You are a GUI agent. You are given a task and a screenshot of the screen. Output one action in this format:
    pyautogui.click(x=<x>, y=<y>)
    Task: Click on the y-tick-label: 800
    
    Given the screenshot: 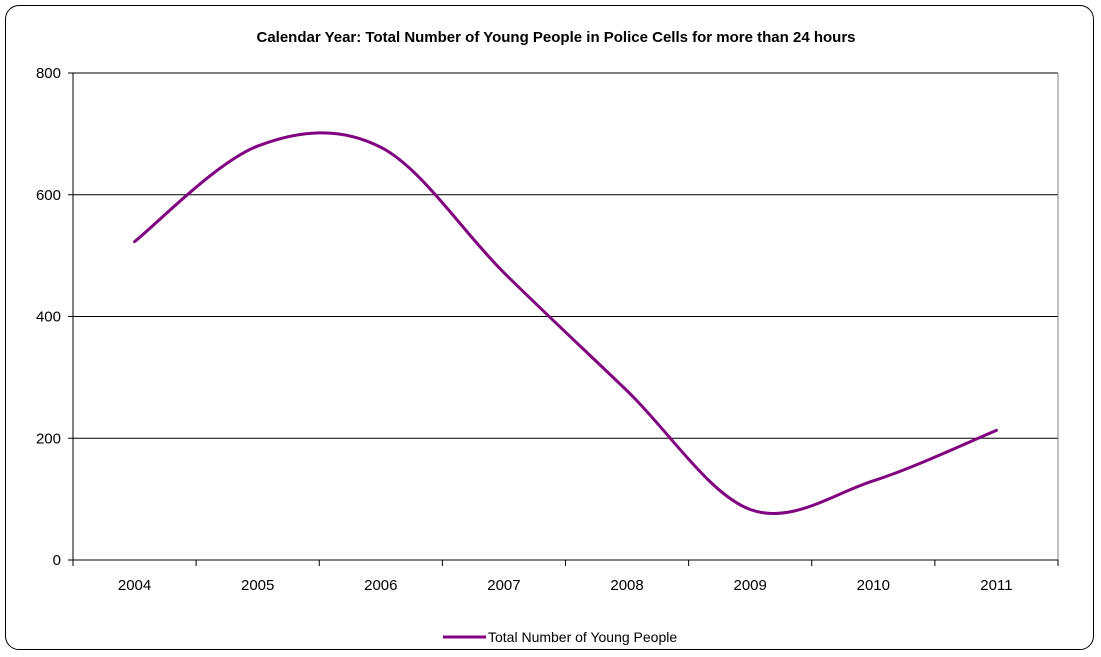 What is the action you would take?
    pyautogui.click(x=48, y=73)
    